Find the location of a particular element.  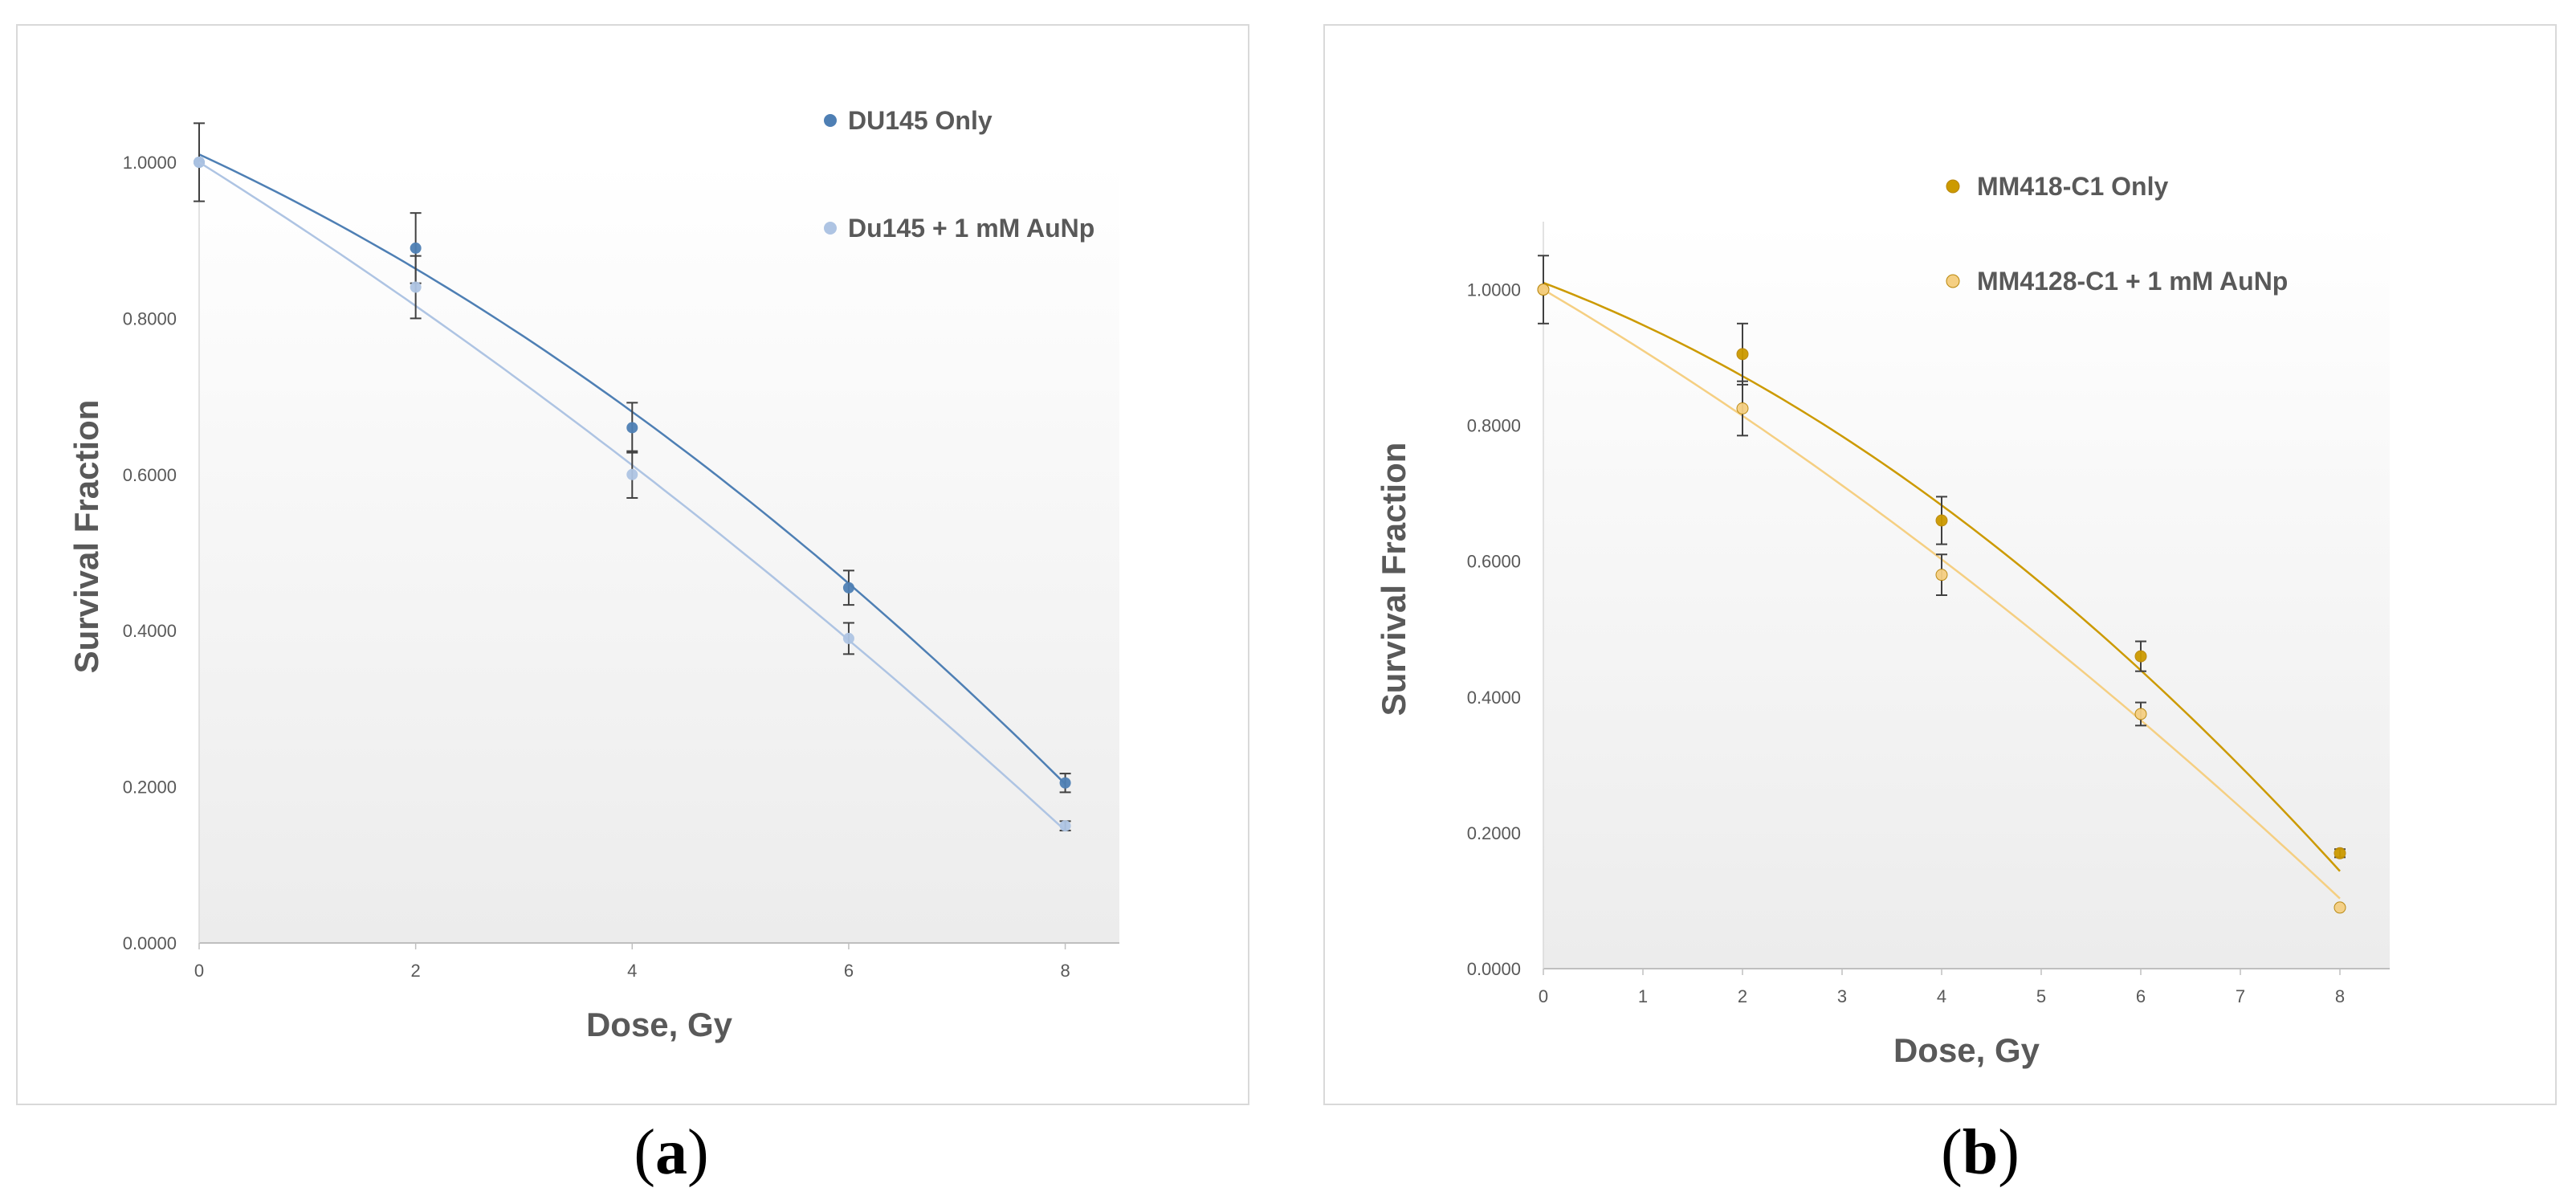

caption-a-label: a is located at coordinates (671, 1152).